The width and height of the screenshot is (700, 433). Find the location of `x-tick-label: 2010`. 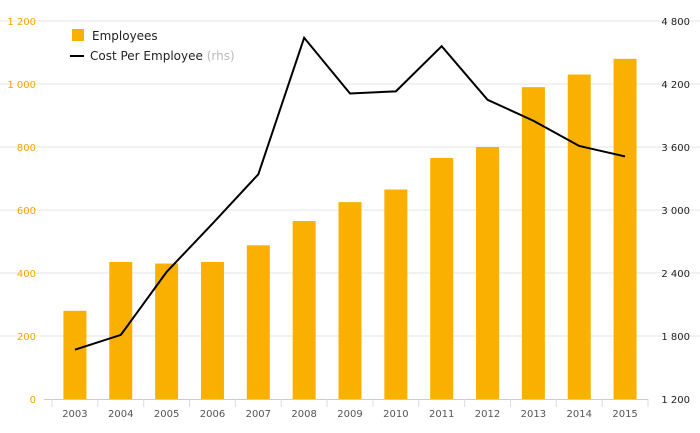

x-tick-label: 2010 is located at coordinates (395, 414).